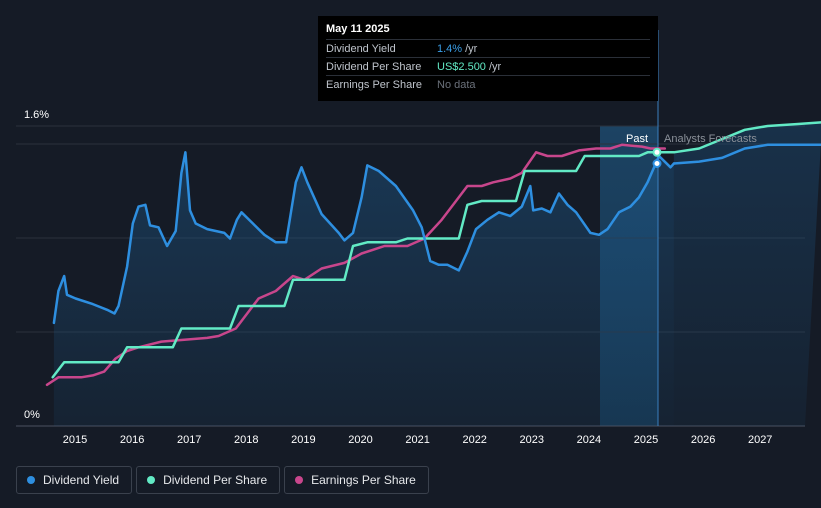 Image resolution: width=821 pixels, height=508 pixels. What do you see at coordinates (215, 480) in the screenshot?
I see `legend-label: Dividend Per Share` at bounding box center [215, 480].